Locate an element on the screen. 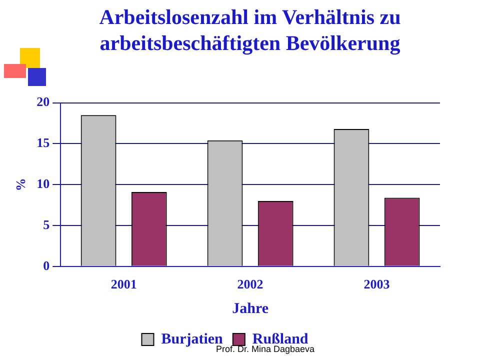 This screenshot has width=480, height=360. x-tick-label: 2001 is located at coordinates (123, 284).